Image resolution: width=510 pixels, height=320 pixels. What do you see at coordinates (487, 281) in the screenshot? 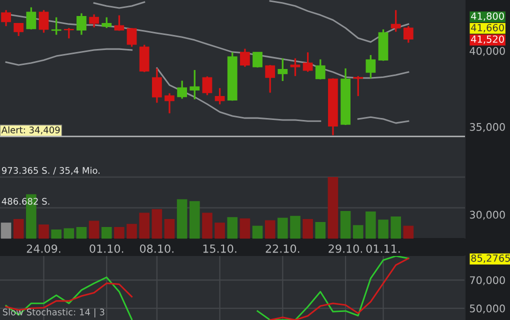
I see `y-tick-label: 70,000` at bounding box center [487, 281].